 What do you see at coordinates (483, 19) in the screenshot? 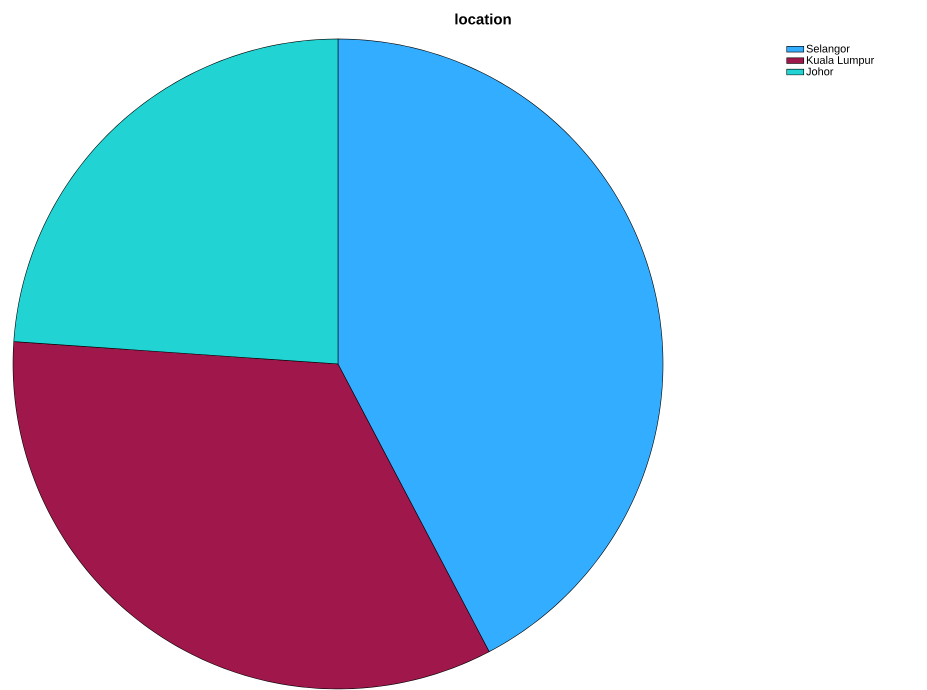
I see `chart-title: location` at bounding box center [483, 19].